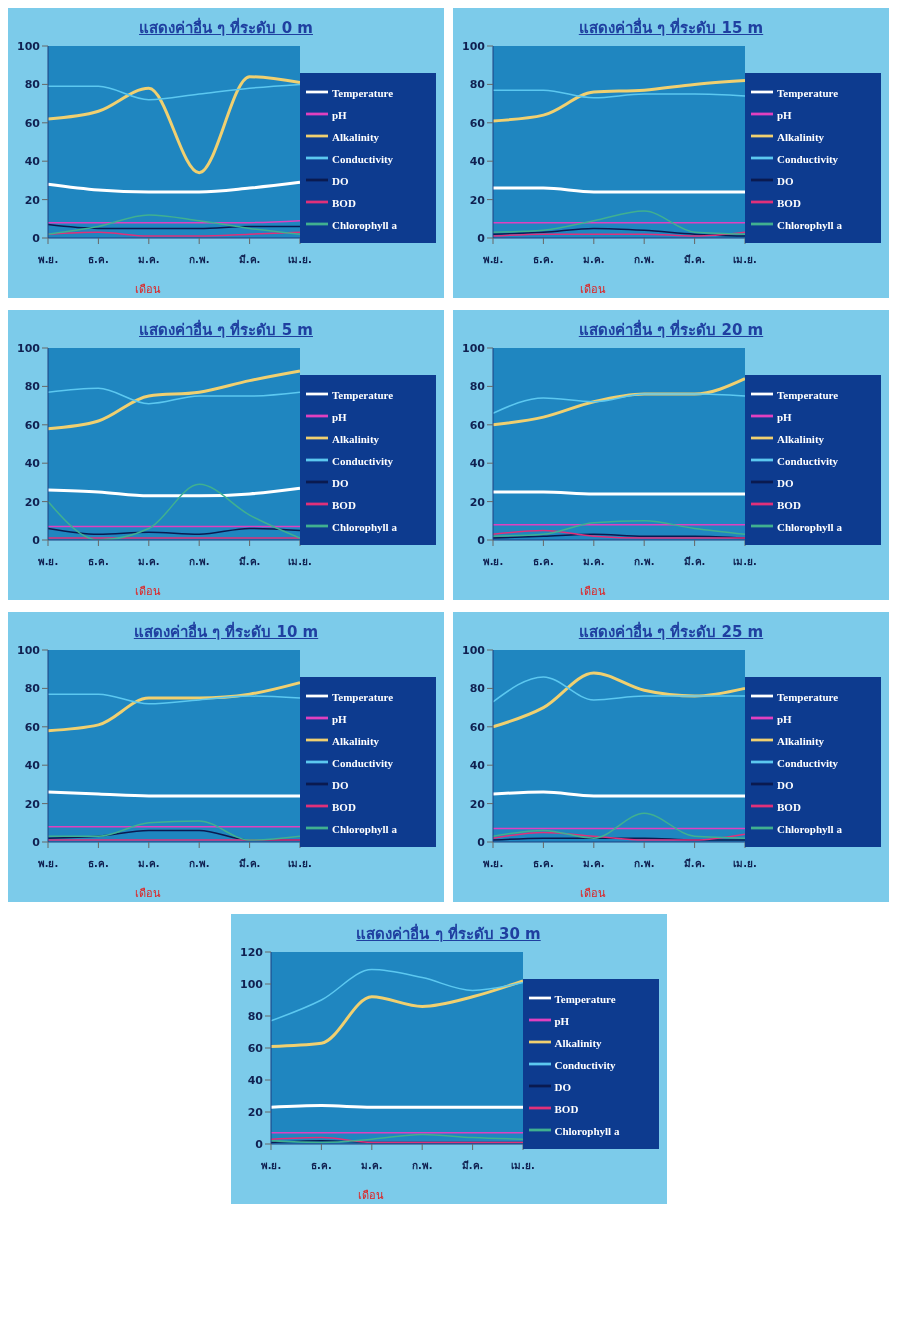  What do you see at coordinates (671, 27) in the screenshot?
I see `chart-title: แสดงค่าอื่น ๆ ที่ระดับ 15 m` at bounding box center [671, 27].